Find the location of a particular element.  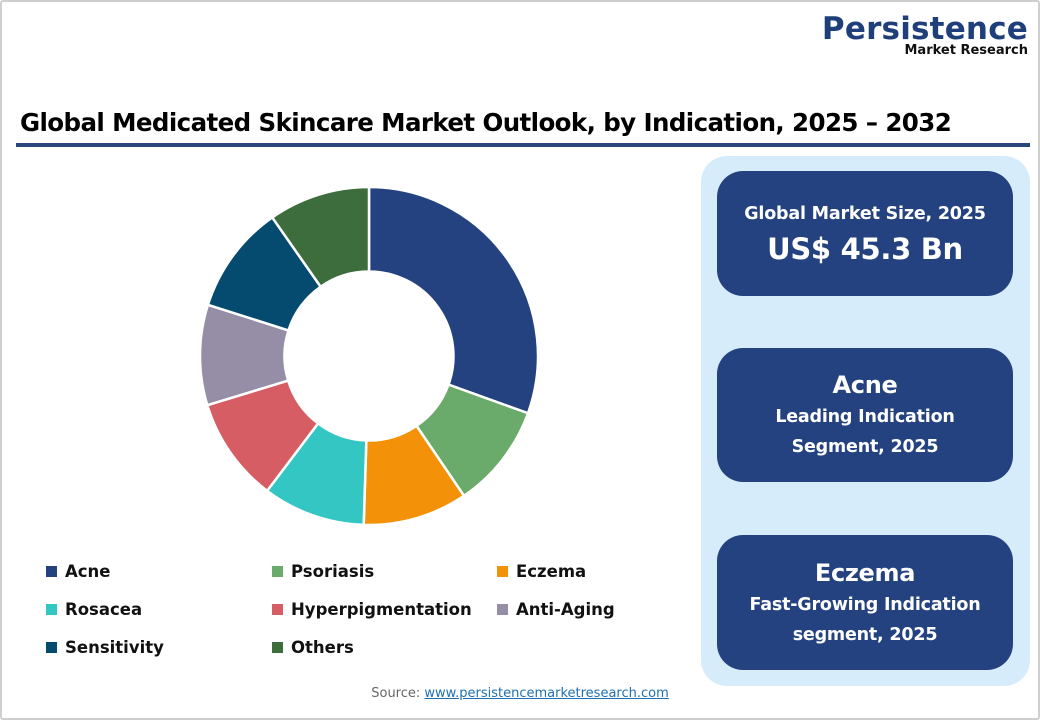

legend-label: Acne is located at coordinates (88, 571).